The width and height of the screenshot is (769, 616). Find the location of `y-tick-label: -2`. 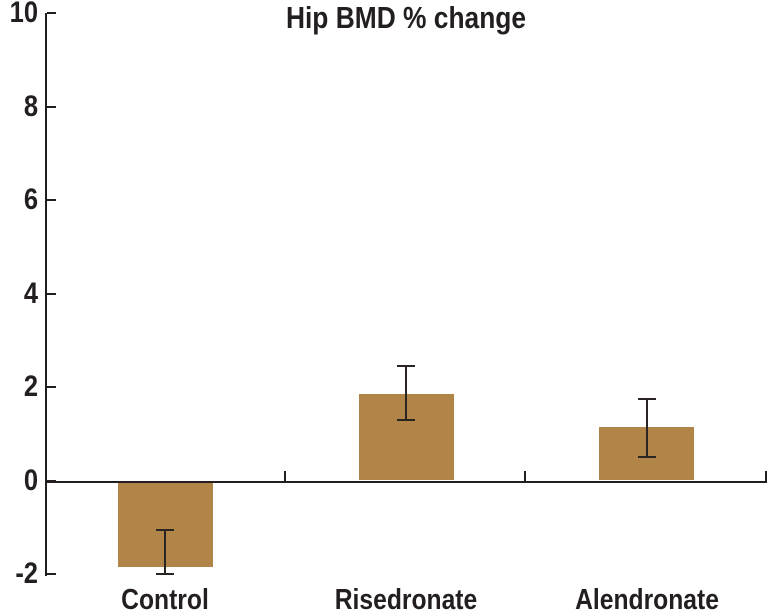

y-tick-label: -2 is located at coordinates (26, 573).